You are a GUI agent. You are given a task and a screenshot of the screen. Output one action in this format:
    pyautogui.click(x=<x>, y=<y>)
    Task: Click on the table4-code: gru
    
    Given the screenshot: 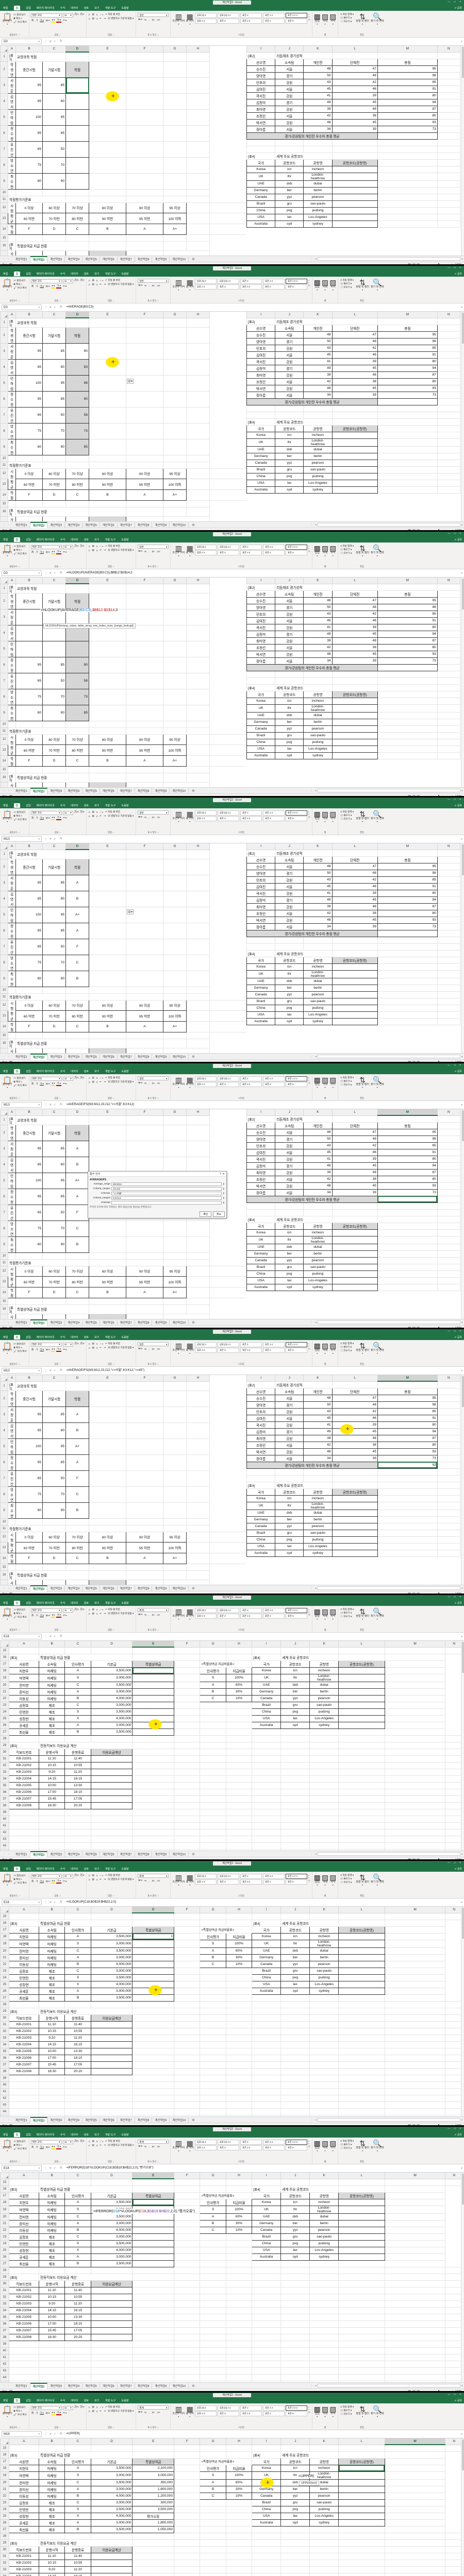 What is the action you would take?
    pyautogui.click(x=289, y=204)
    